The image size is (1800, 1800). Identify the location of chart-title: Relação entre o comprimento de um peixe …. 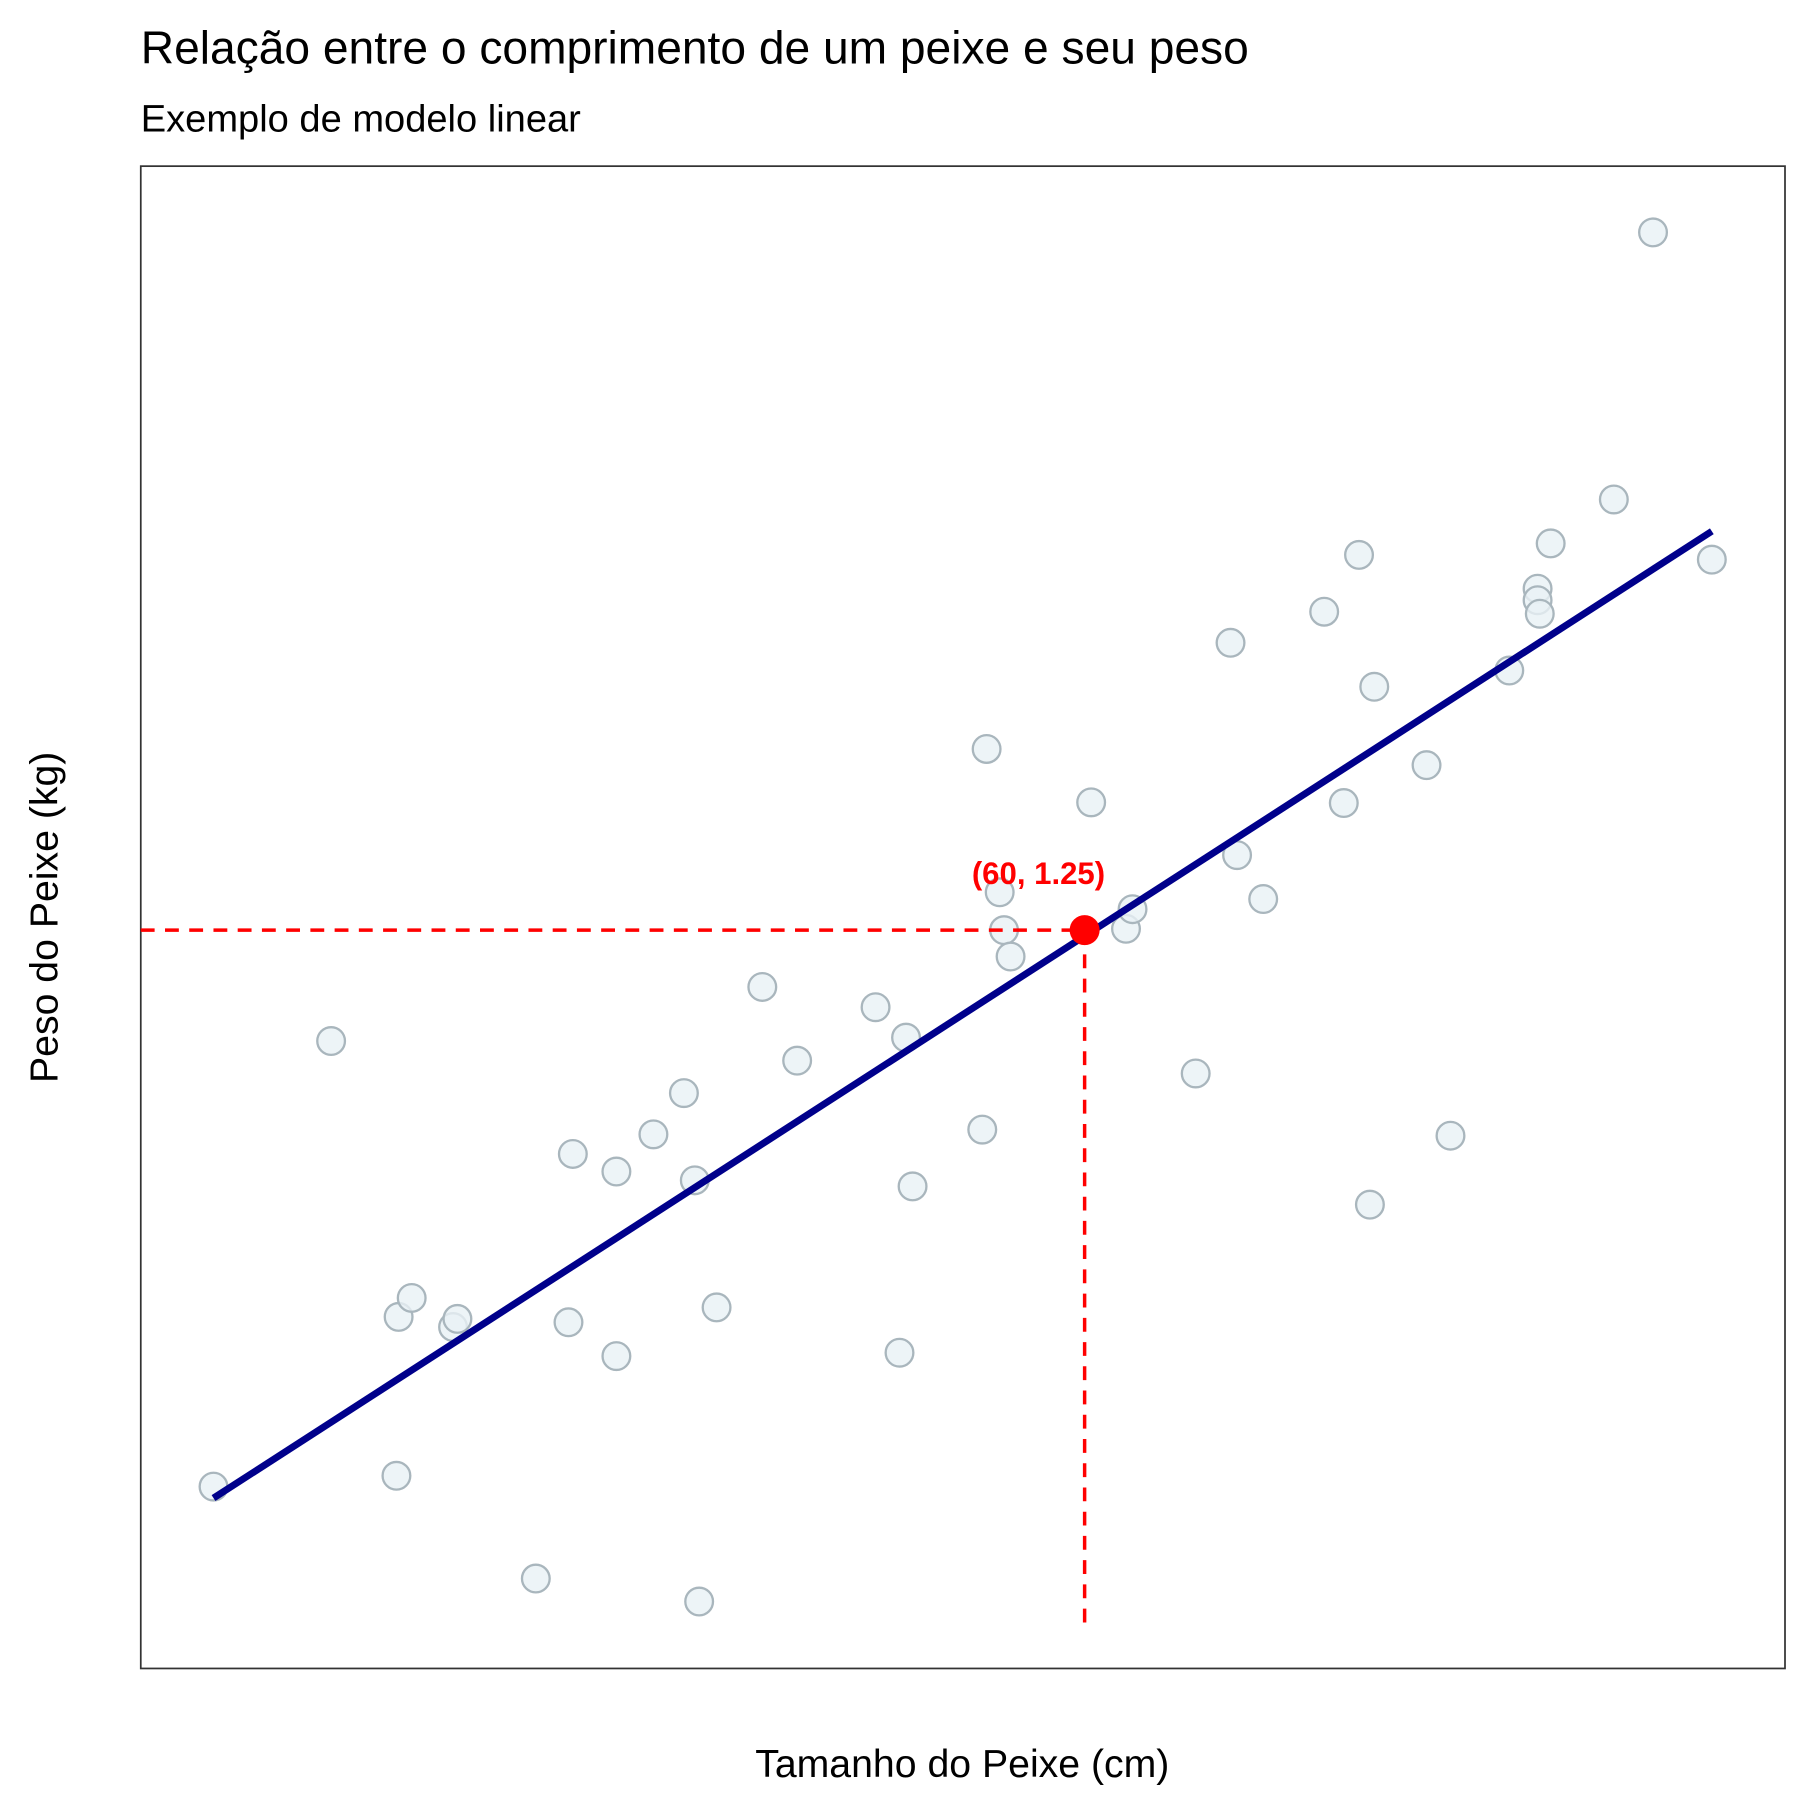
(695, 47).